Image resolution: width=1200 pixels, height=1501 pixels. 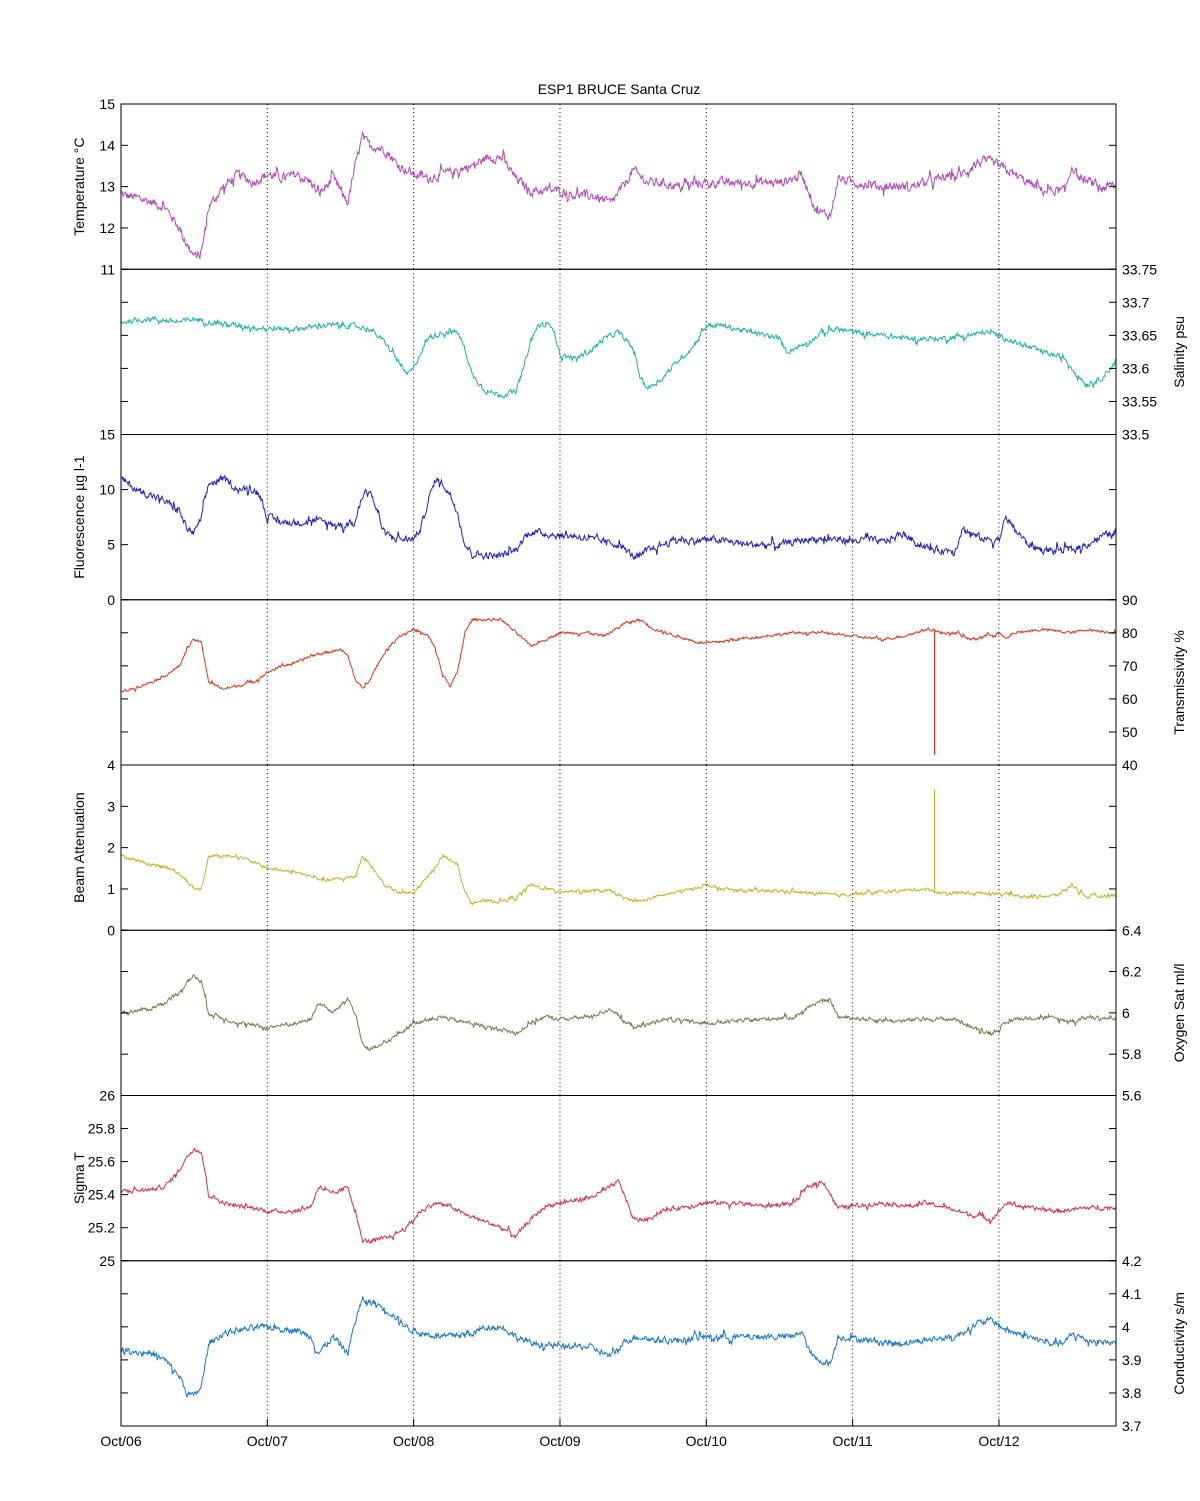 What do you see at coordinates (618, 1347) in the screenshot?
I see `series-conductivity` at bounding box center [618, 1347].